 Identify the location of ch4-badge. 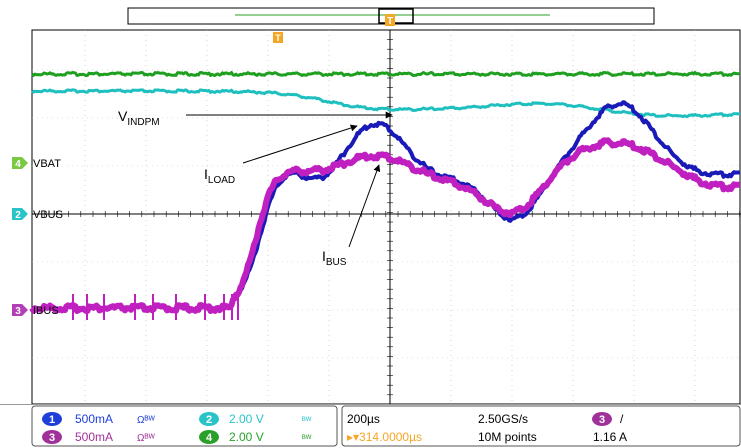
(209, 437).